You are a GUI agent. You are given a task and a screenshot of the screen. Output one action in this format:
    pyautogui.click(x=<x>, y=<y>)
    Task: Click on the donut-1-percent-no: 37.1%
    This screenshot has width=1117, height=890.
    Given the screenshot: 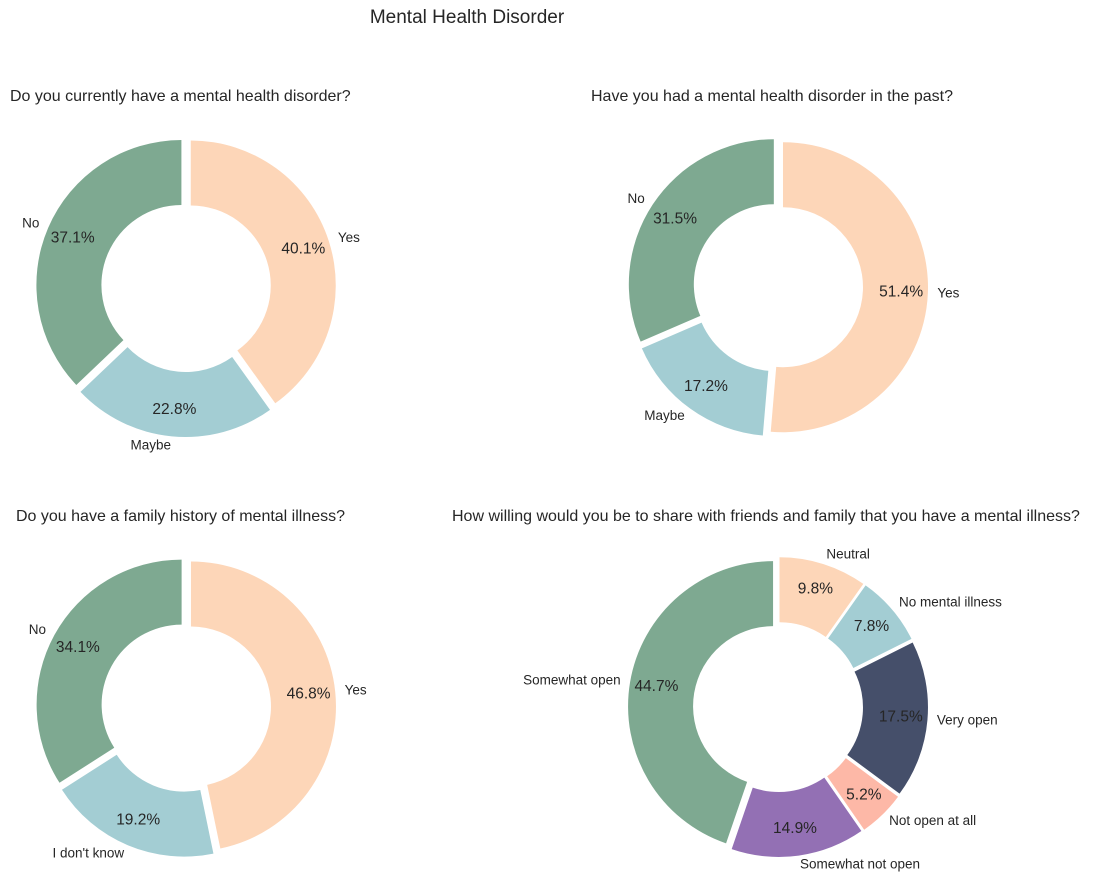 What is the action you would take?
    pyautogui.click(x=73, y=238)
    